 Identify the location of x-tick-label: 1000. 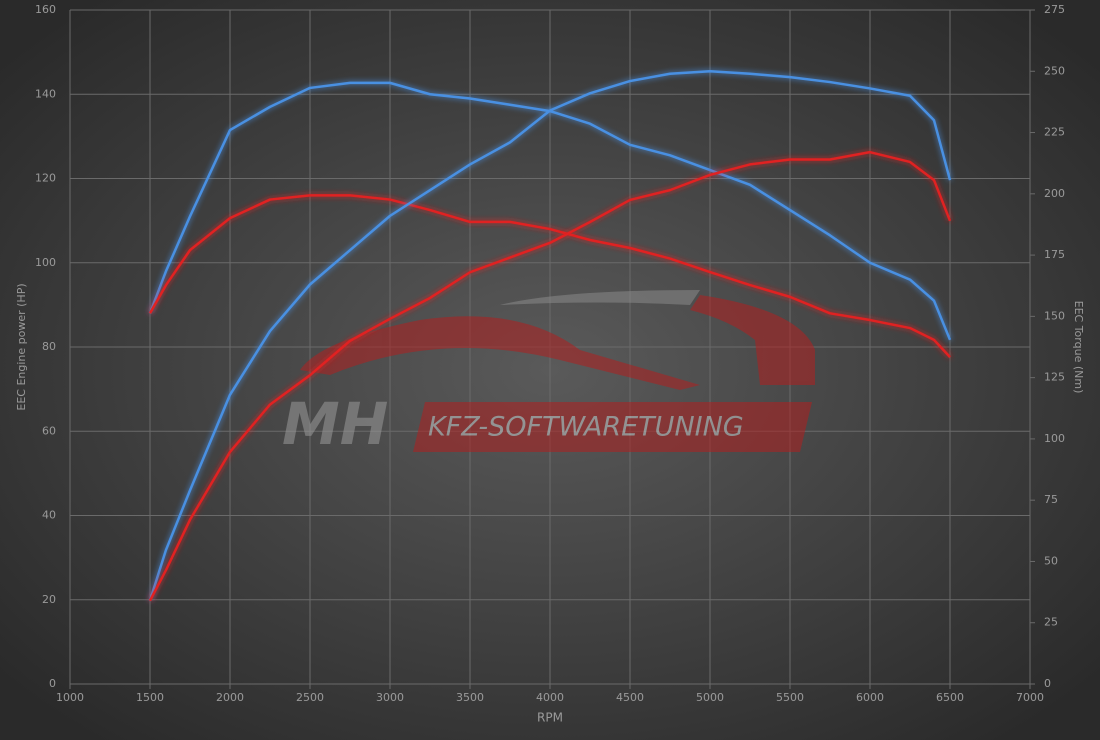
(70, 697).